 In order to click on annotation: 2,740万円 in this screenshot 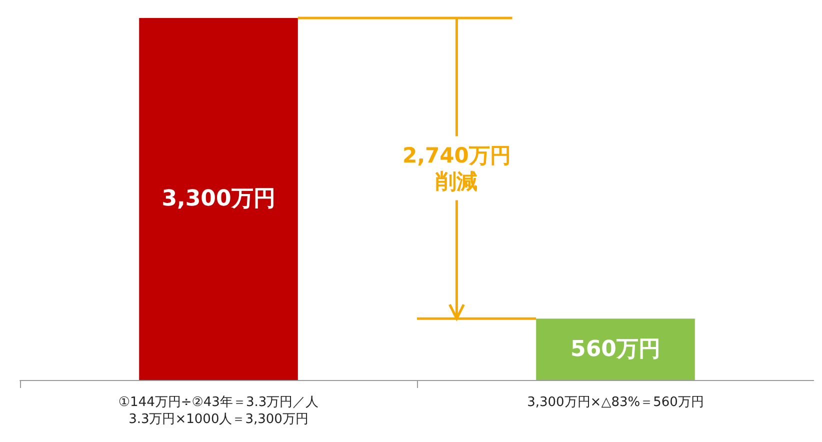, I will do `click(456, 155)`.